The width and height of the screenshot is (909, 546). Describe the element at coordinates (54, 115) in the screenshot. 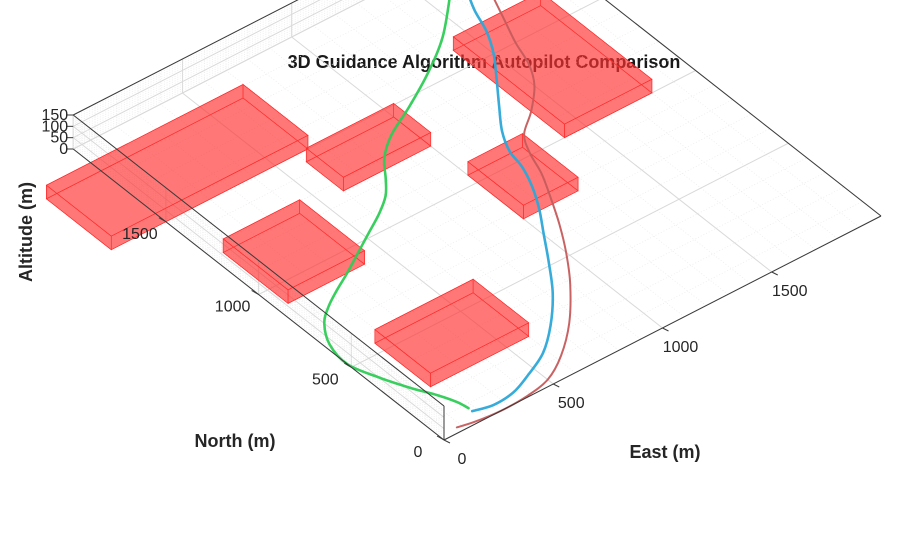

I see `z-axis-tick-label: 150` at that location.